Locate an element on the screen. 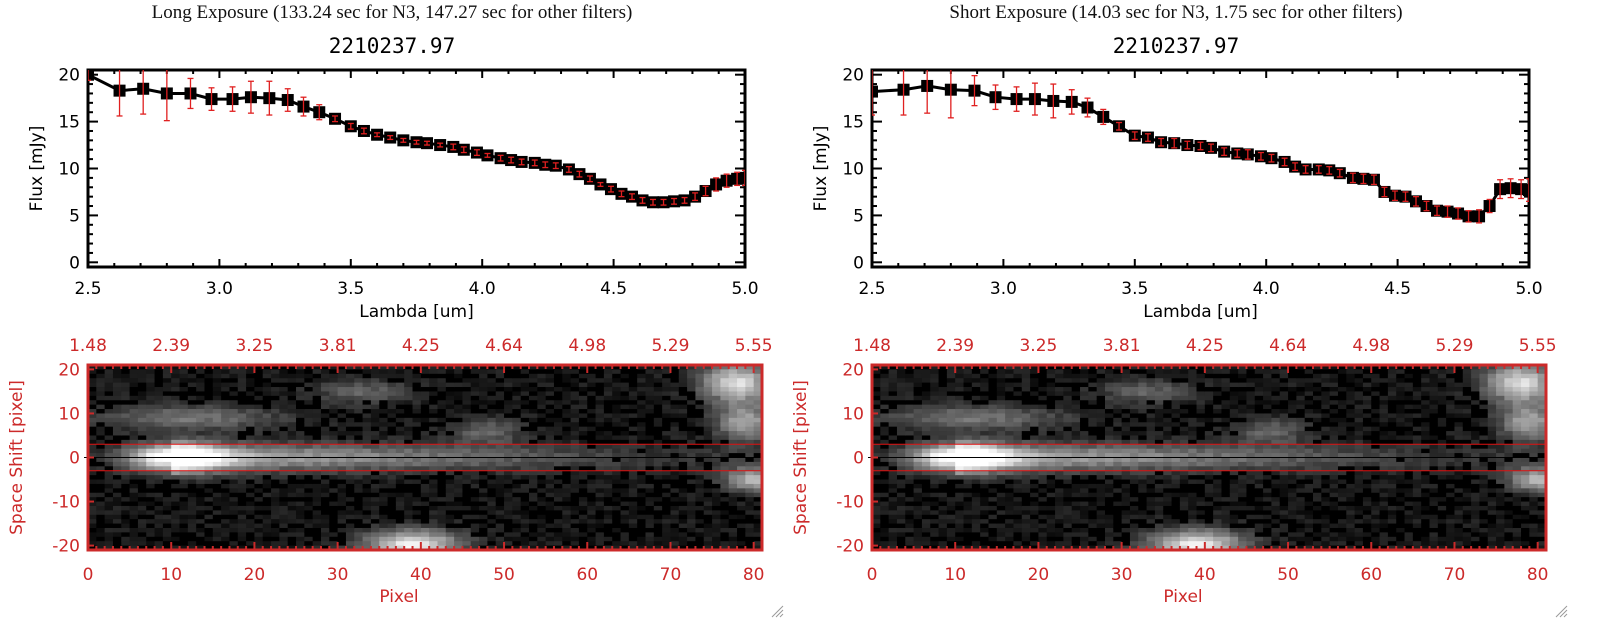 The width and height of the screenshot is (1600, 630). error-bar is located at coordinates (250, 97).